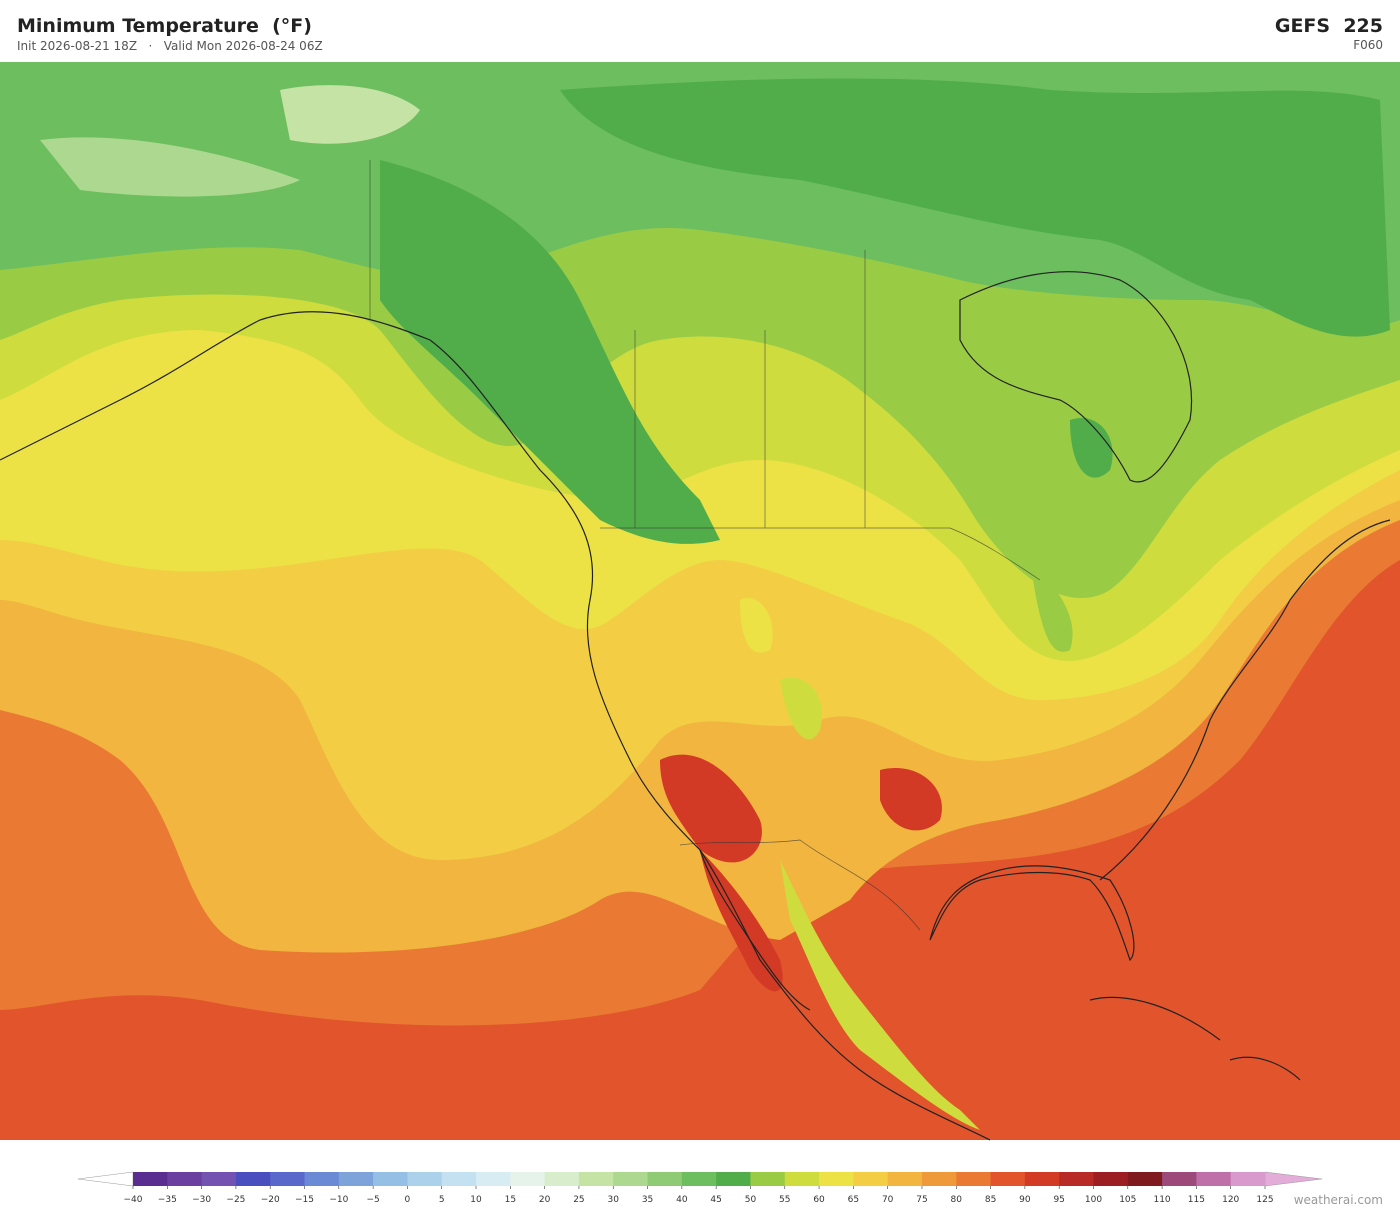 This screenshot has width=1400, height=1215. What do you see at coordinates (164, 26) in the screenshot?
I see `map-title: Minimum Temperature (°F)` at bounding box center [164, 26].